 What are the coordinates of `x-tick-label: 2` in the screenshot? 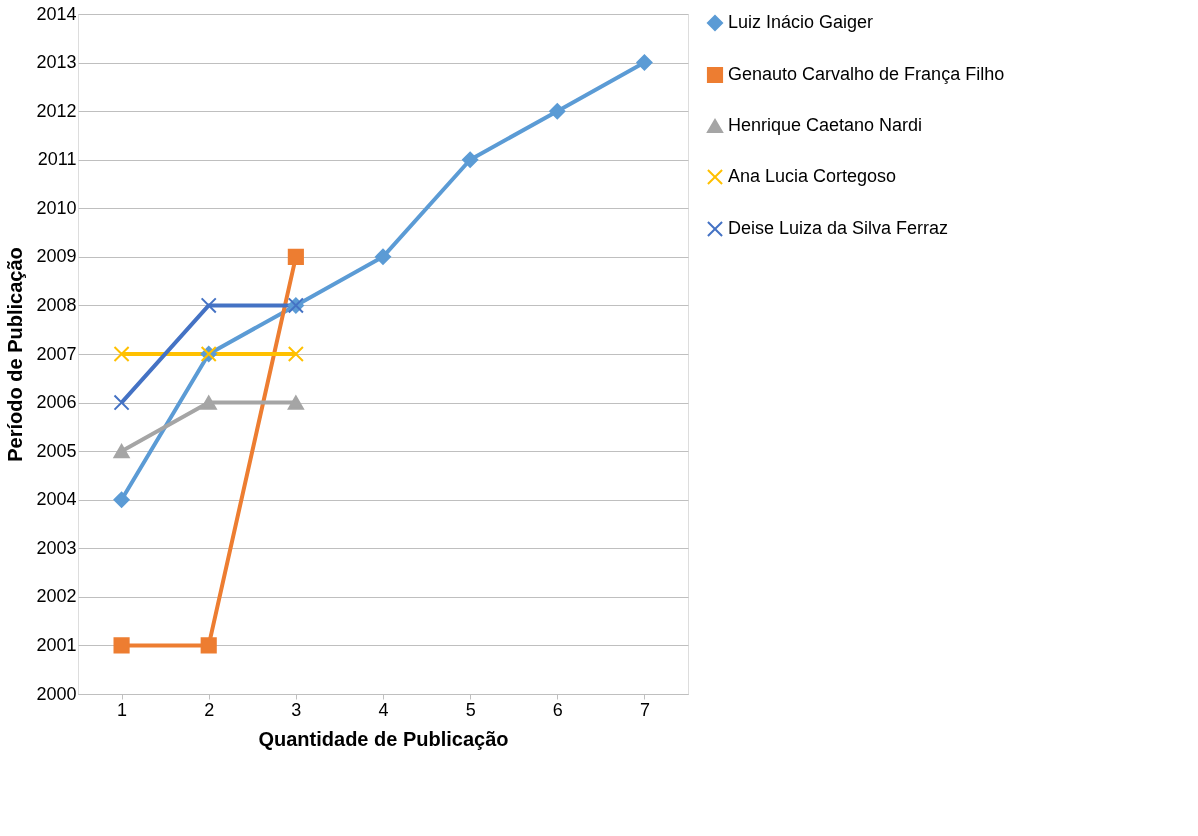 It's located at (209, 709).